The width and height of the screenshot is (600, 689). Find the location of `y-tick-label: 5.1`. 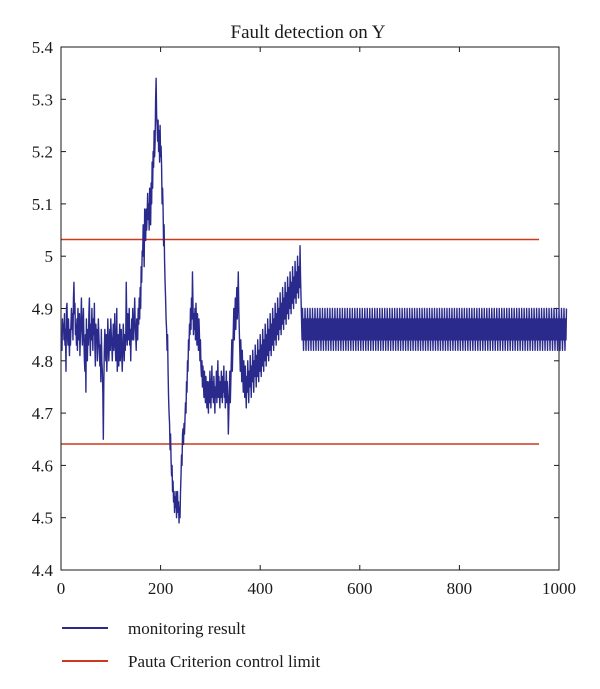

y-tick-label: 5.1 is located at coordinates (42, 204).